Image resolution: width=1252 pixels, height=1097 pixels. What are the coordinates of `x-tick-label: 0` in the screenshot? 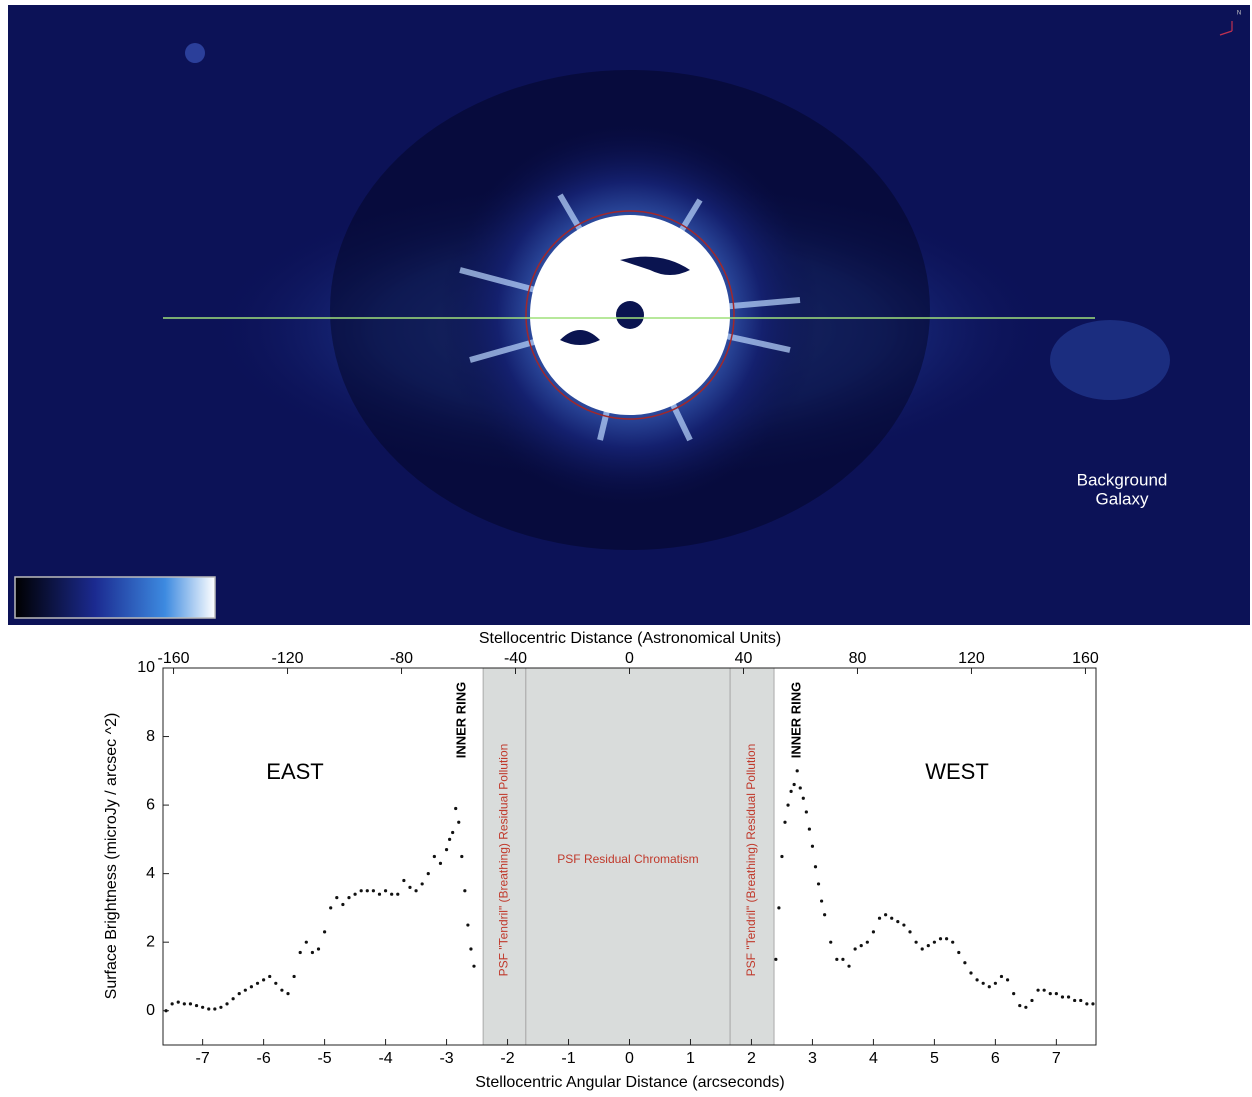 It's located at (629, 1058).